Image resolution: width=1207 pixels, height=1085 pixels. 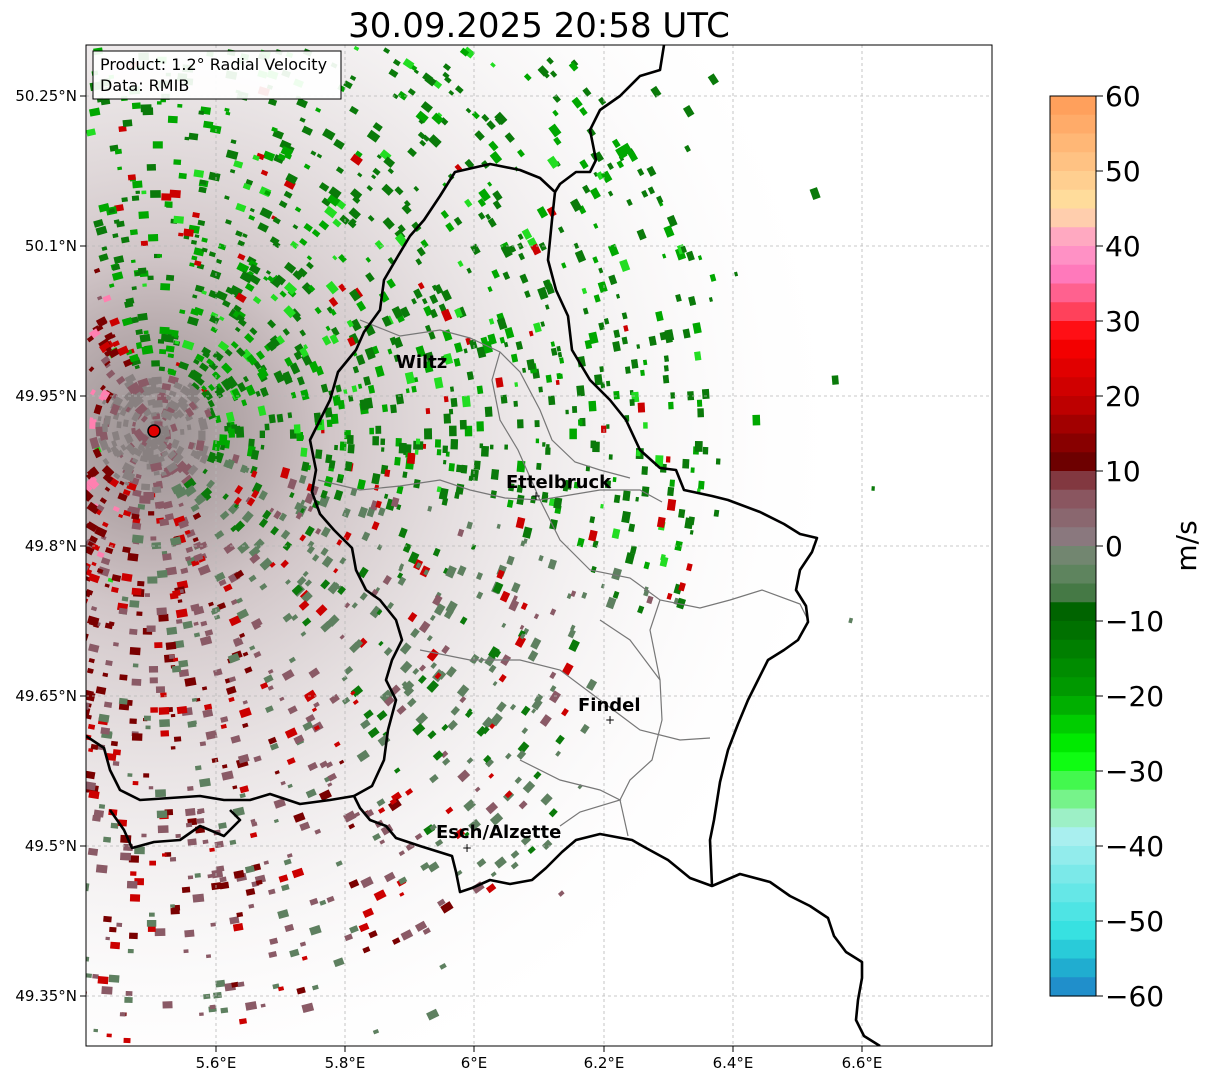 What do you see at coordinates (1114, 546) in the screenshot?
I see `colorbar-tick-label: 0` at bounding box center [1114, 546].